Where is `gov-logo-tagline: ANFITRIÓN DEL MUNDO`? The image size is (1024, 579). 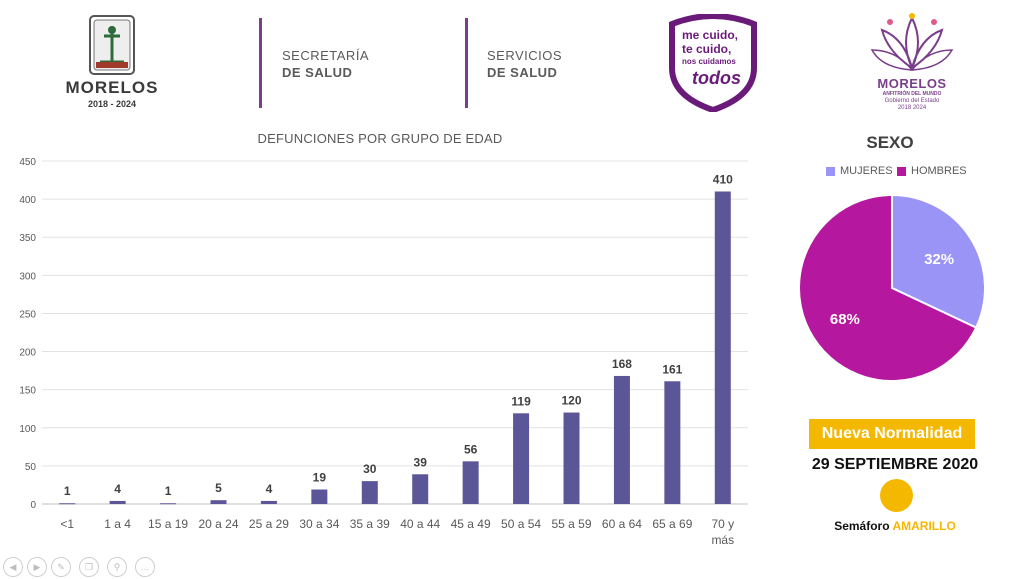 gov-logo-tagline: ANFITRIÓN DEL MUNDO is located at coordinates (912, 94).